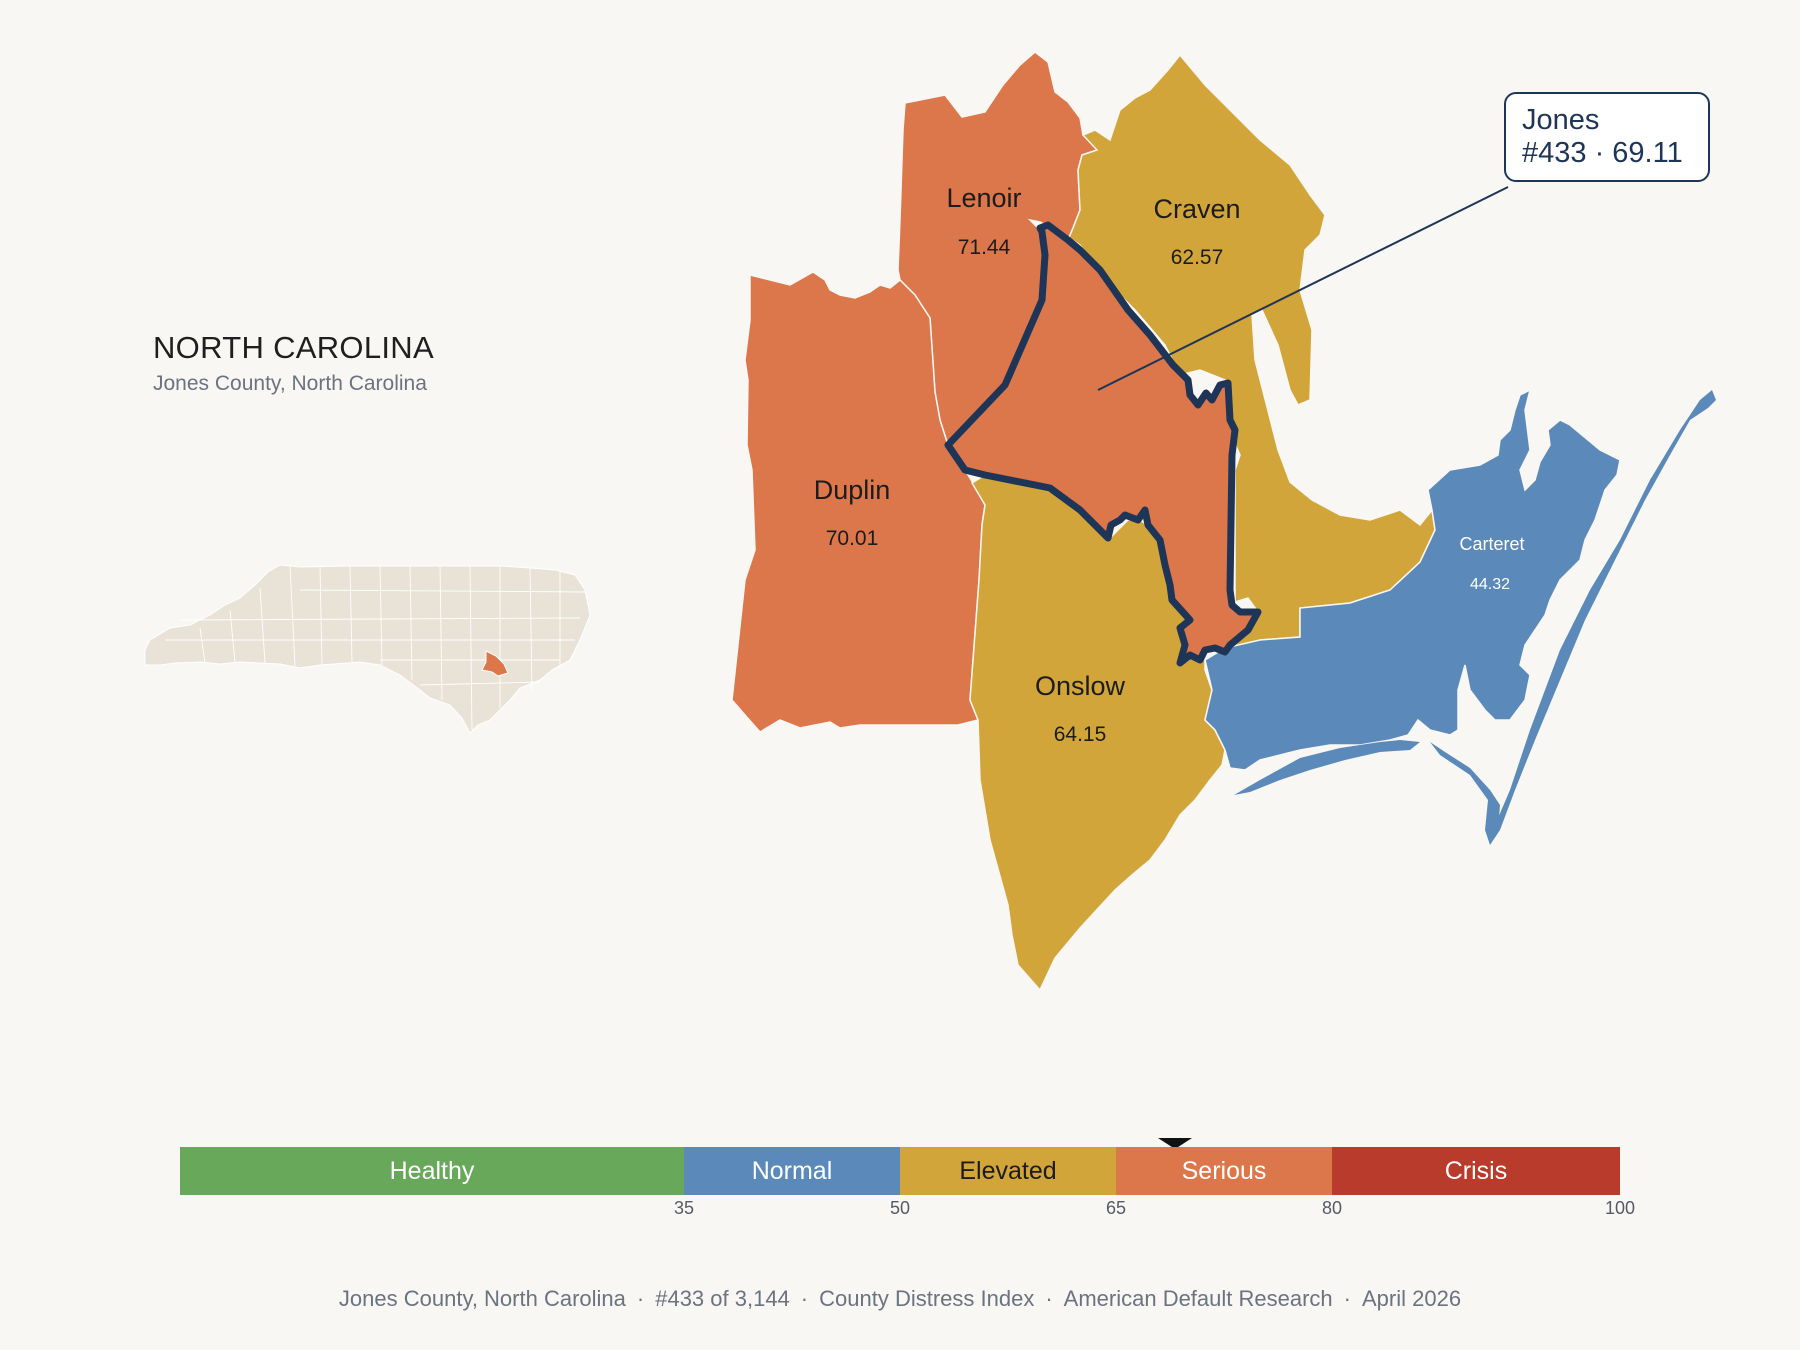 This screenshot has height=1350, width=1800. What do you see at coordinates (1491, 544) in the screenshot?
I see `county-label-carteret: Carteret` at bounding box center [1491, 544].